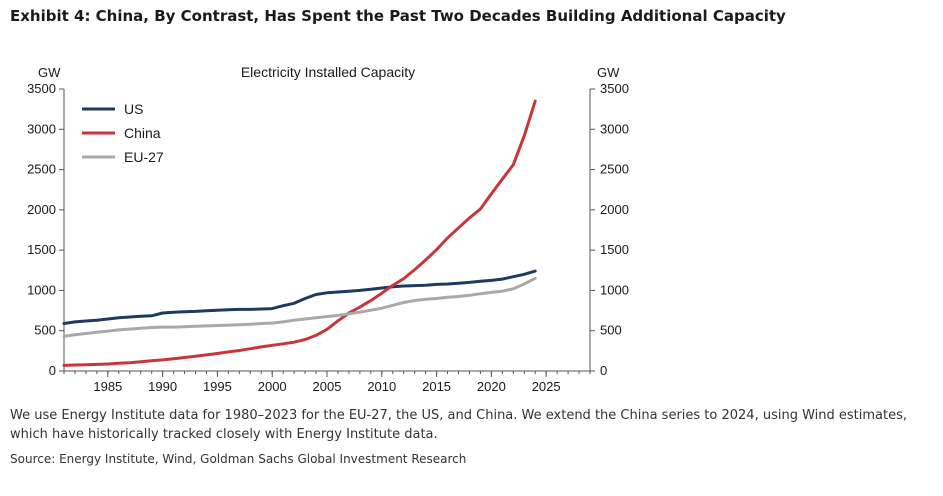 The image size is (943, 496). I want to click on y-tick-label-left: 500, so click(45, 330).